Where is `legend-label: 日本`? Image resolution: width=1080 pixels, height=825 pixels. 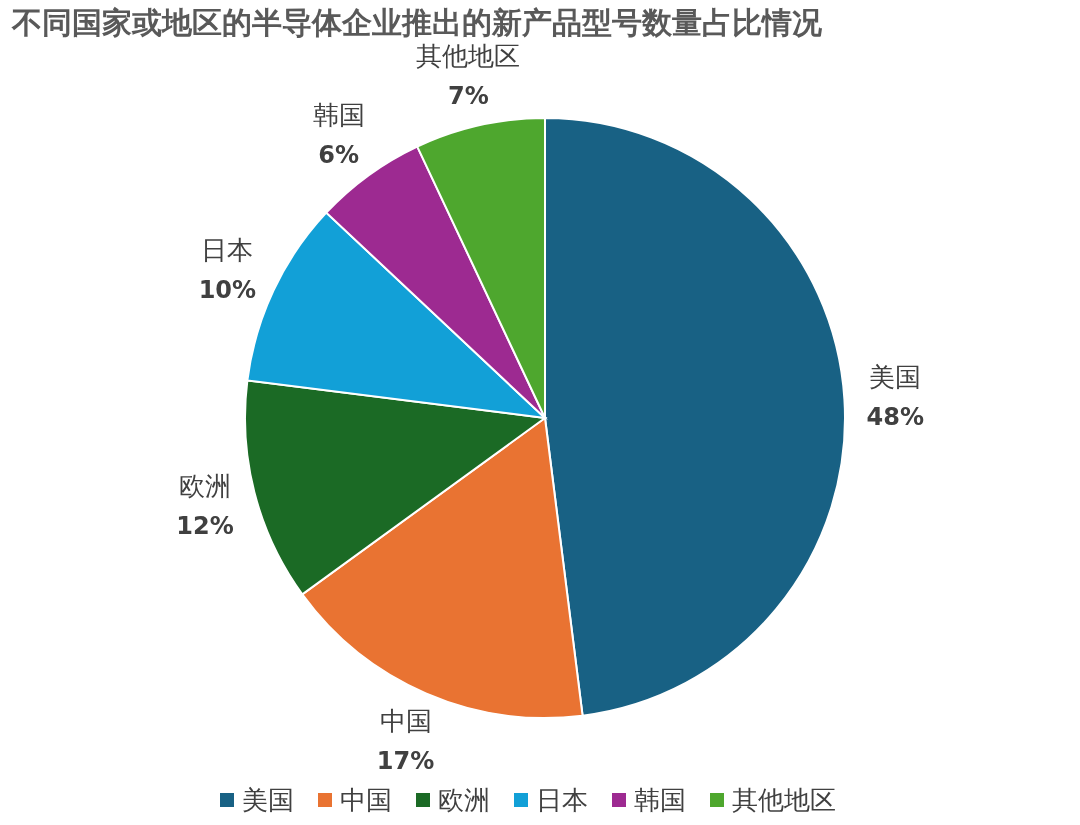 legend-label: 日本 is located at coordinates (562, 800).